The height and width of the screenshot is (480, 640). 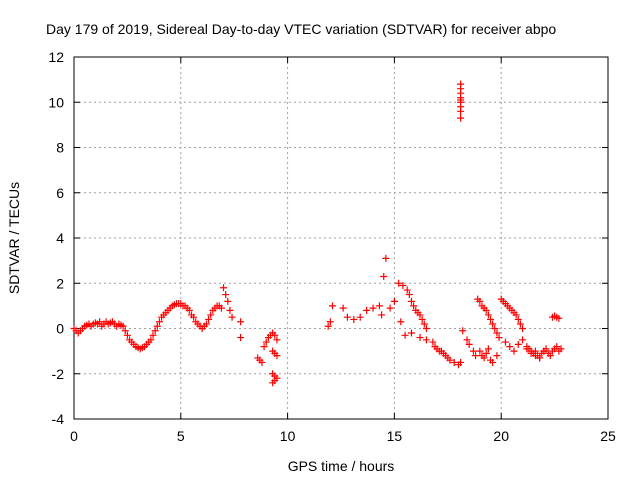 I want to click on x-tick-label: 20, so click(x=501, y=436).